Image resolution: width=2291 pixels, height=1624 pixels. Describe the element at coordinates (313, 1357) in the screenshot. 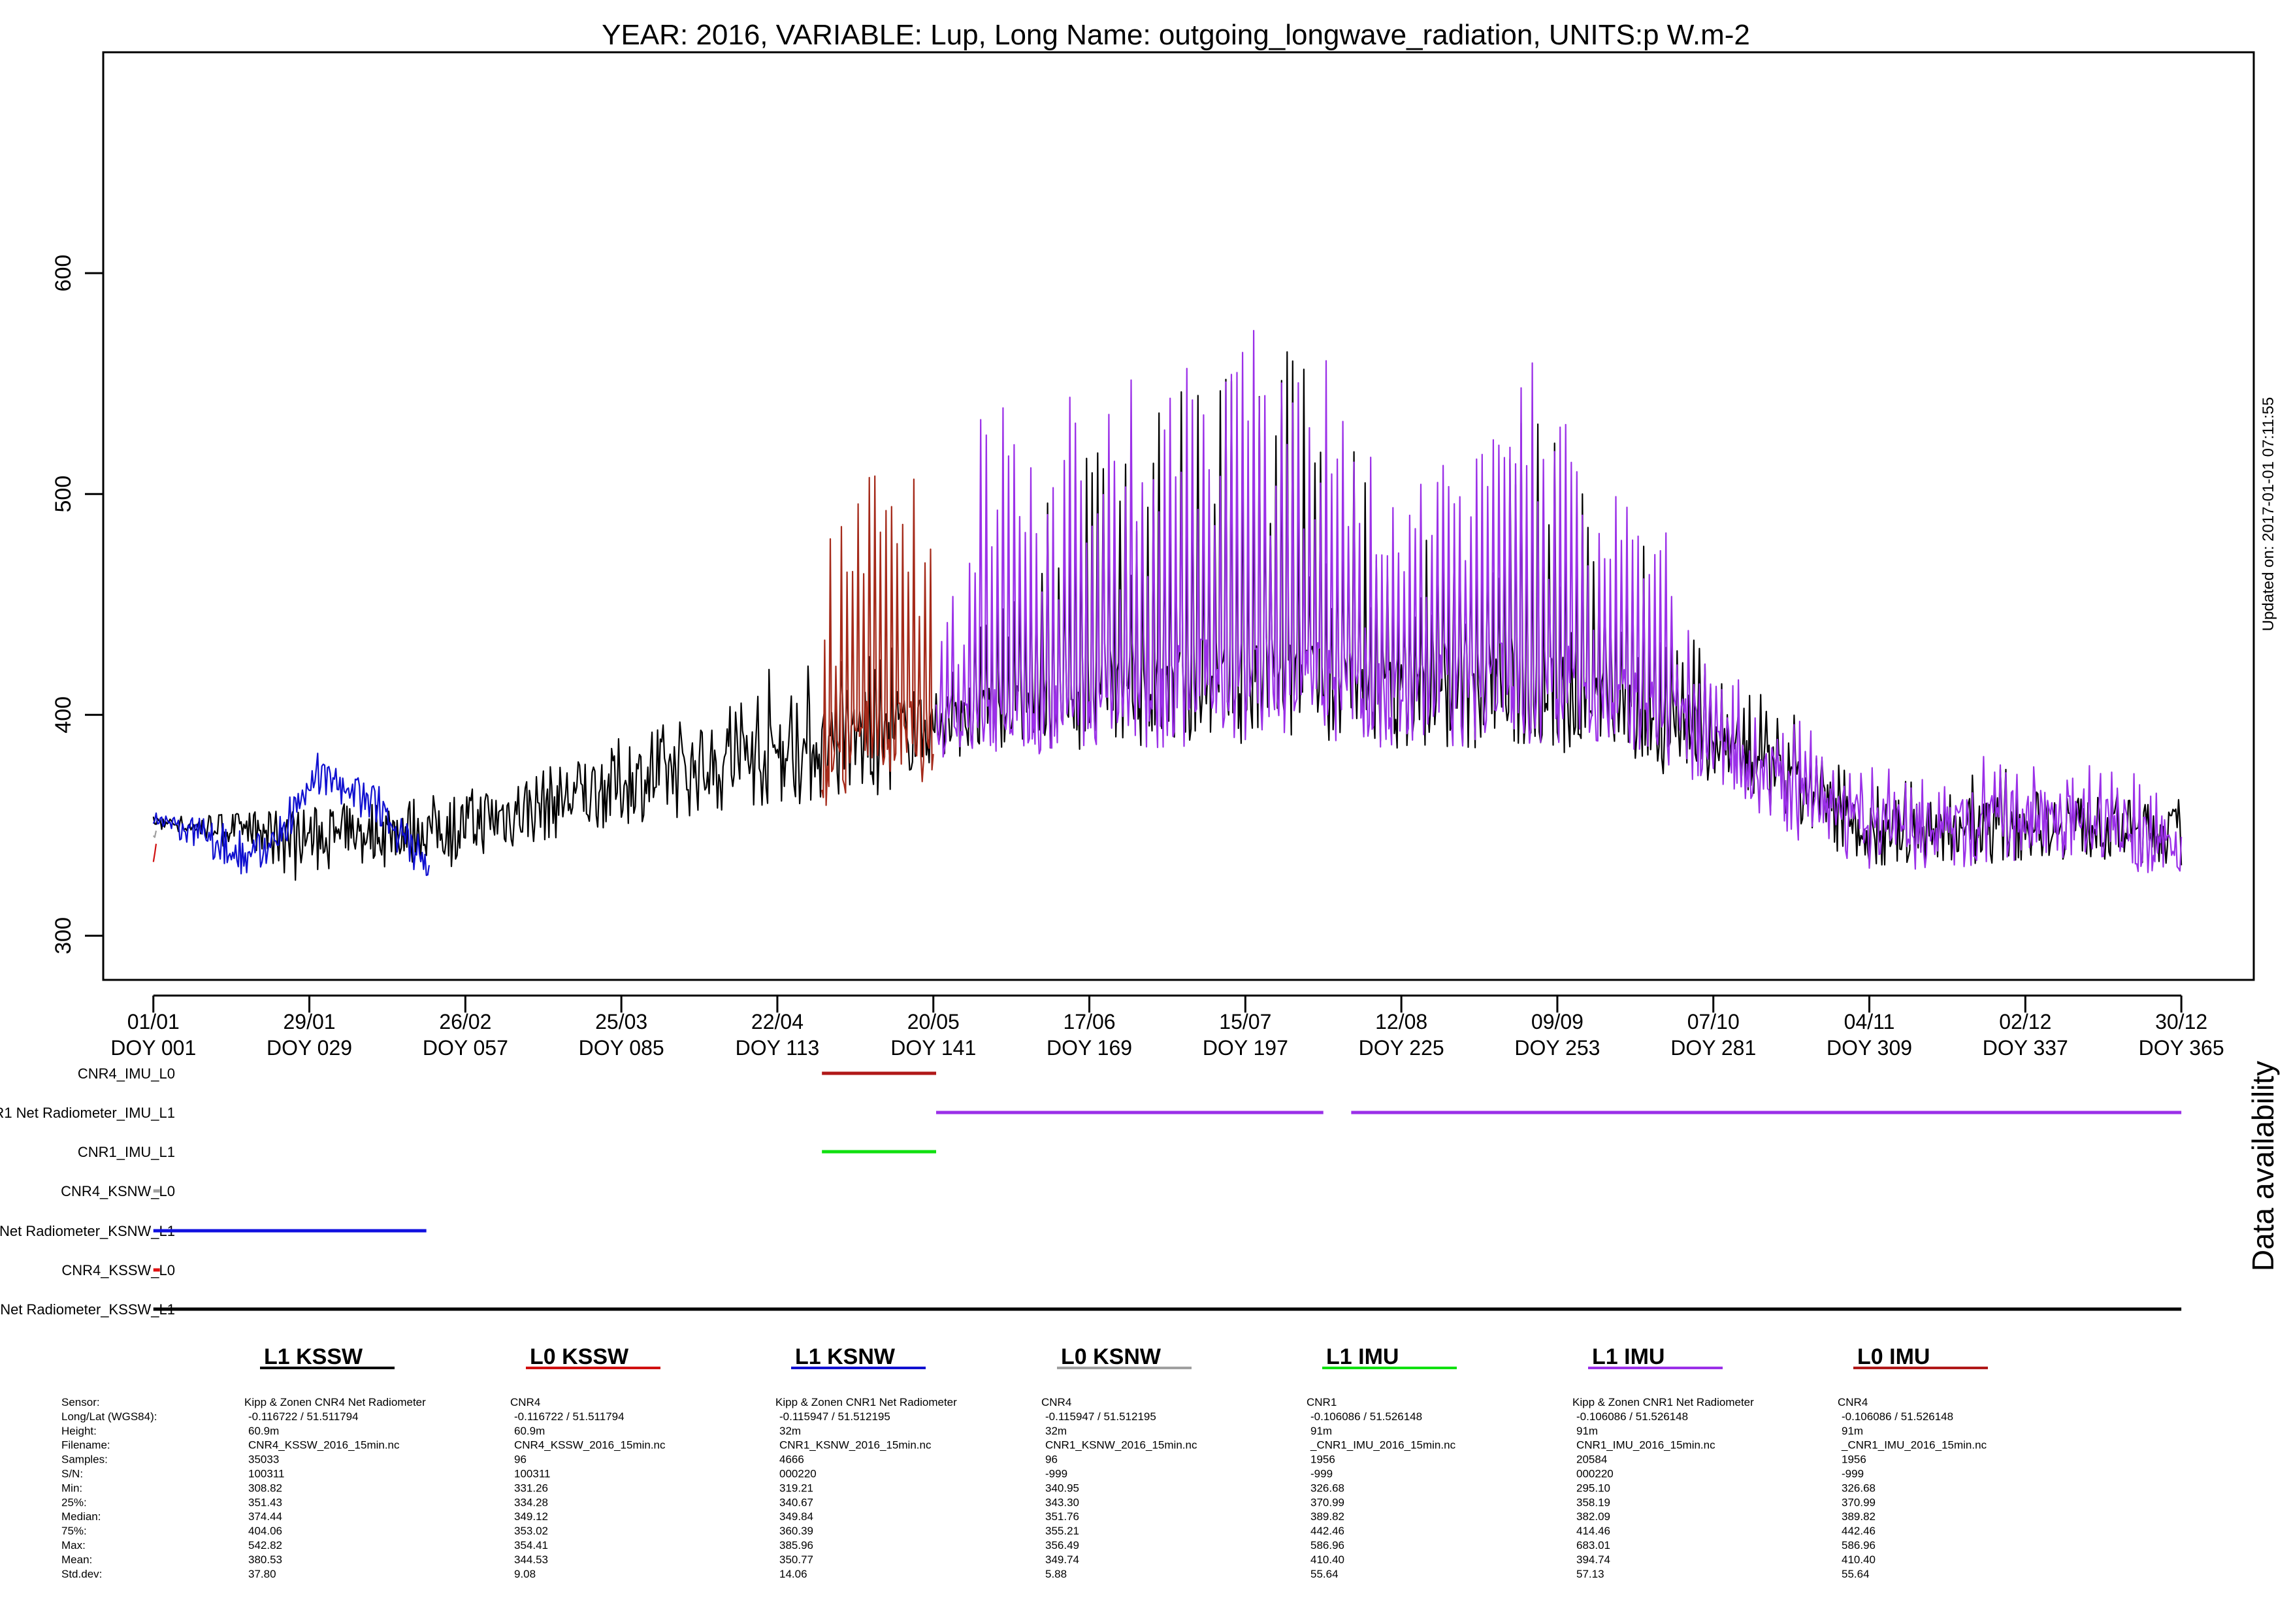

I see `stats-column-header: L1 KSSW` at that location.